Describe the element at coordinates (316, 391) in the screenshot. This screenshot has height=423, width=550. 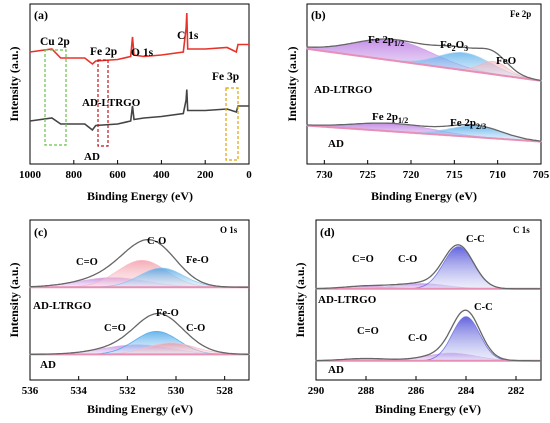
I see `x-tick-label: 290` at that location.